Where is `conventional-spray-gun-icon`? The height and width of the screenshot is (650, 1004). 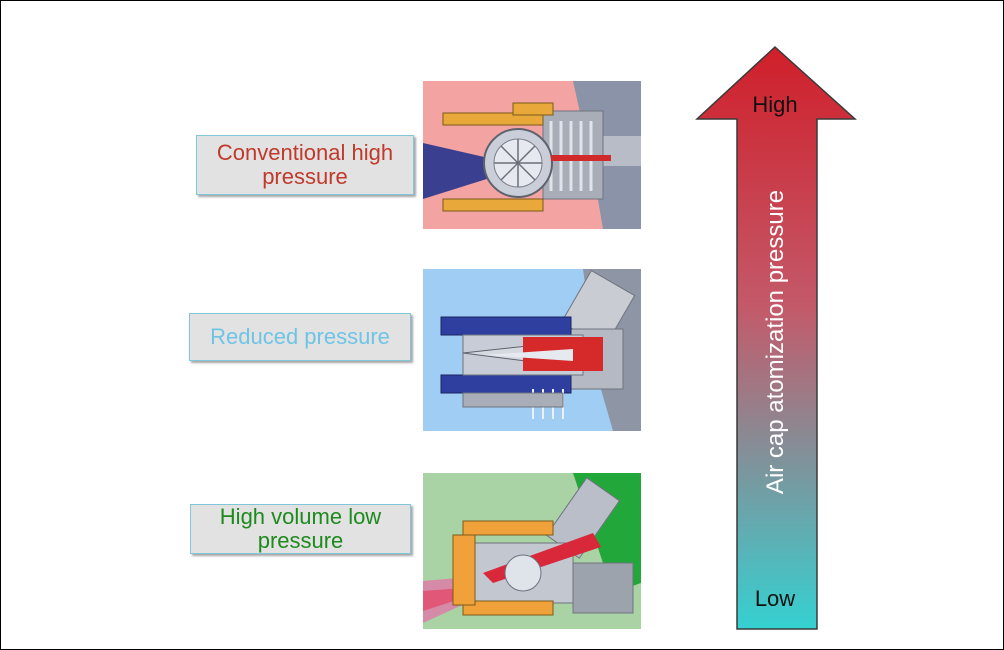 conventional-spray-gun-icon is located at coordinates (532, 155).